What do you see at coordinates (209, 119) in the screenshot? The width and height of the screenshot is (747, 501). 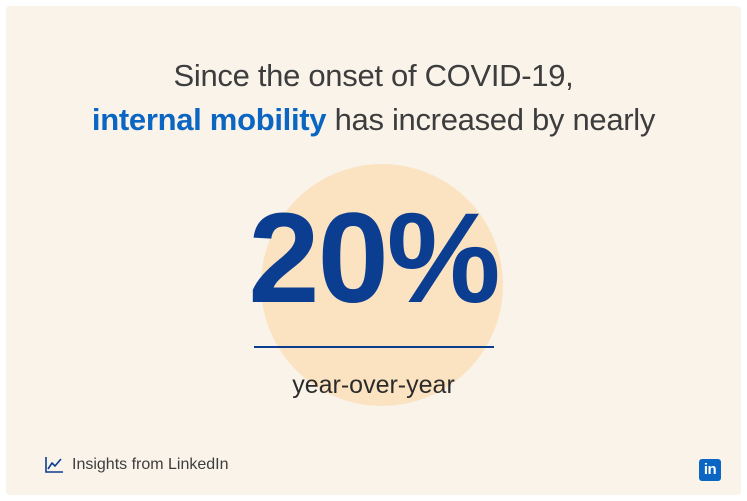 I see `headline-highlight: internal mobility` at bounding box center [209, 119].